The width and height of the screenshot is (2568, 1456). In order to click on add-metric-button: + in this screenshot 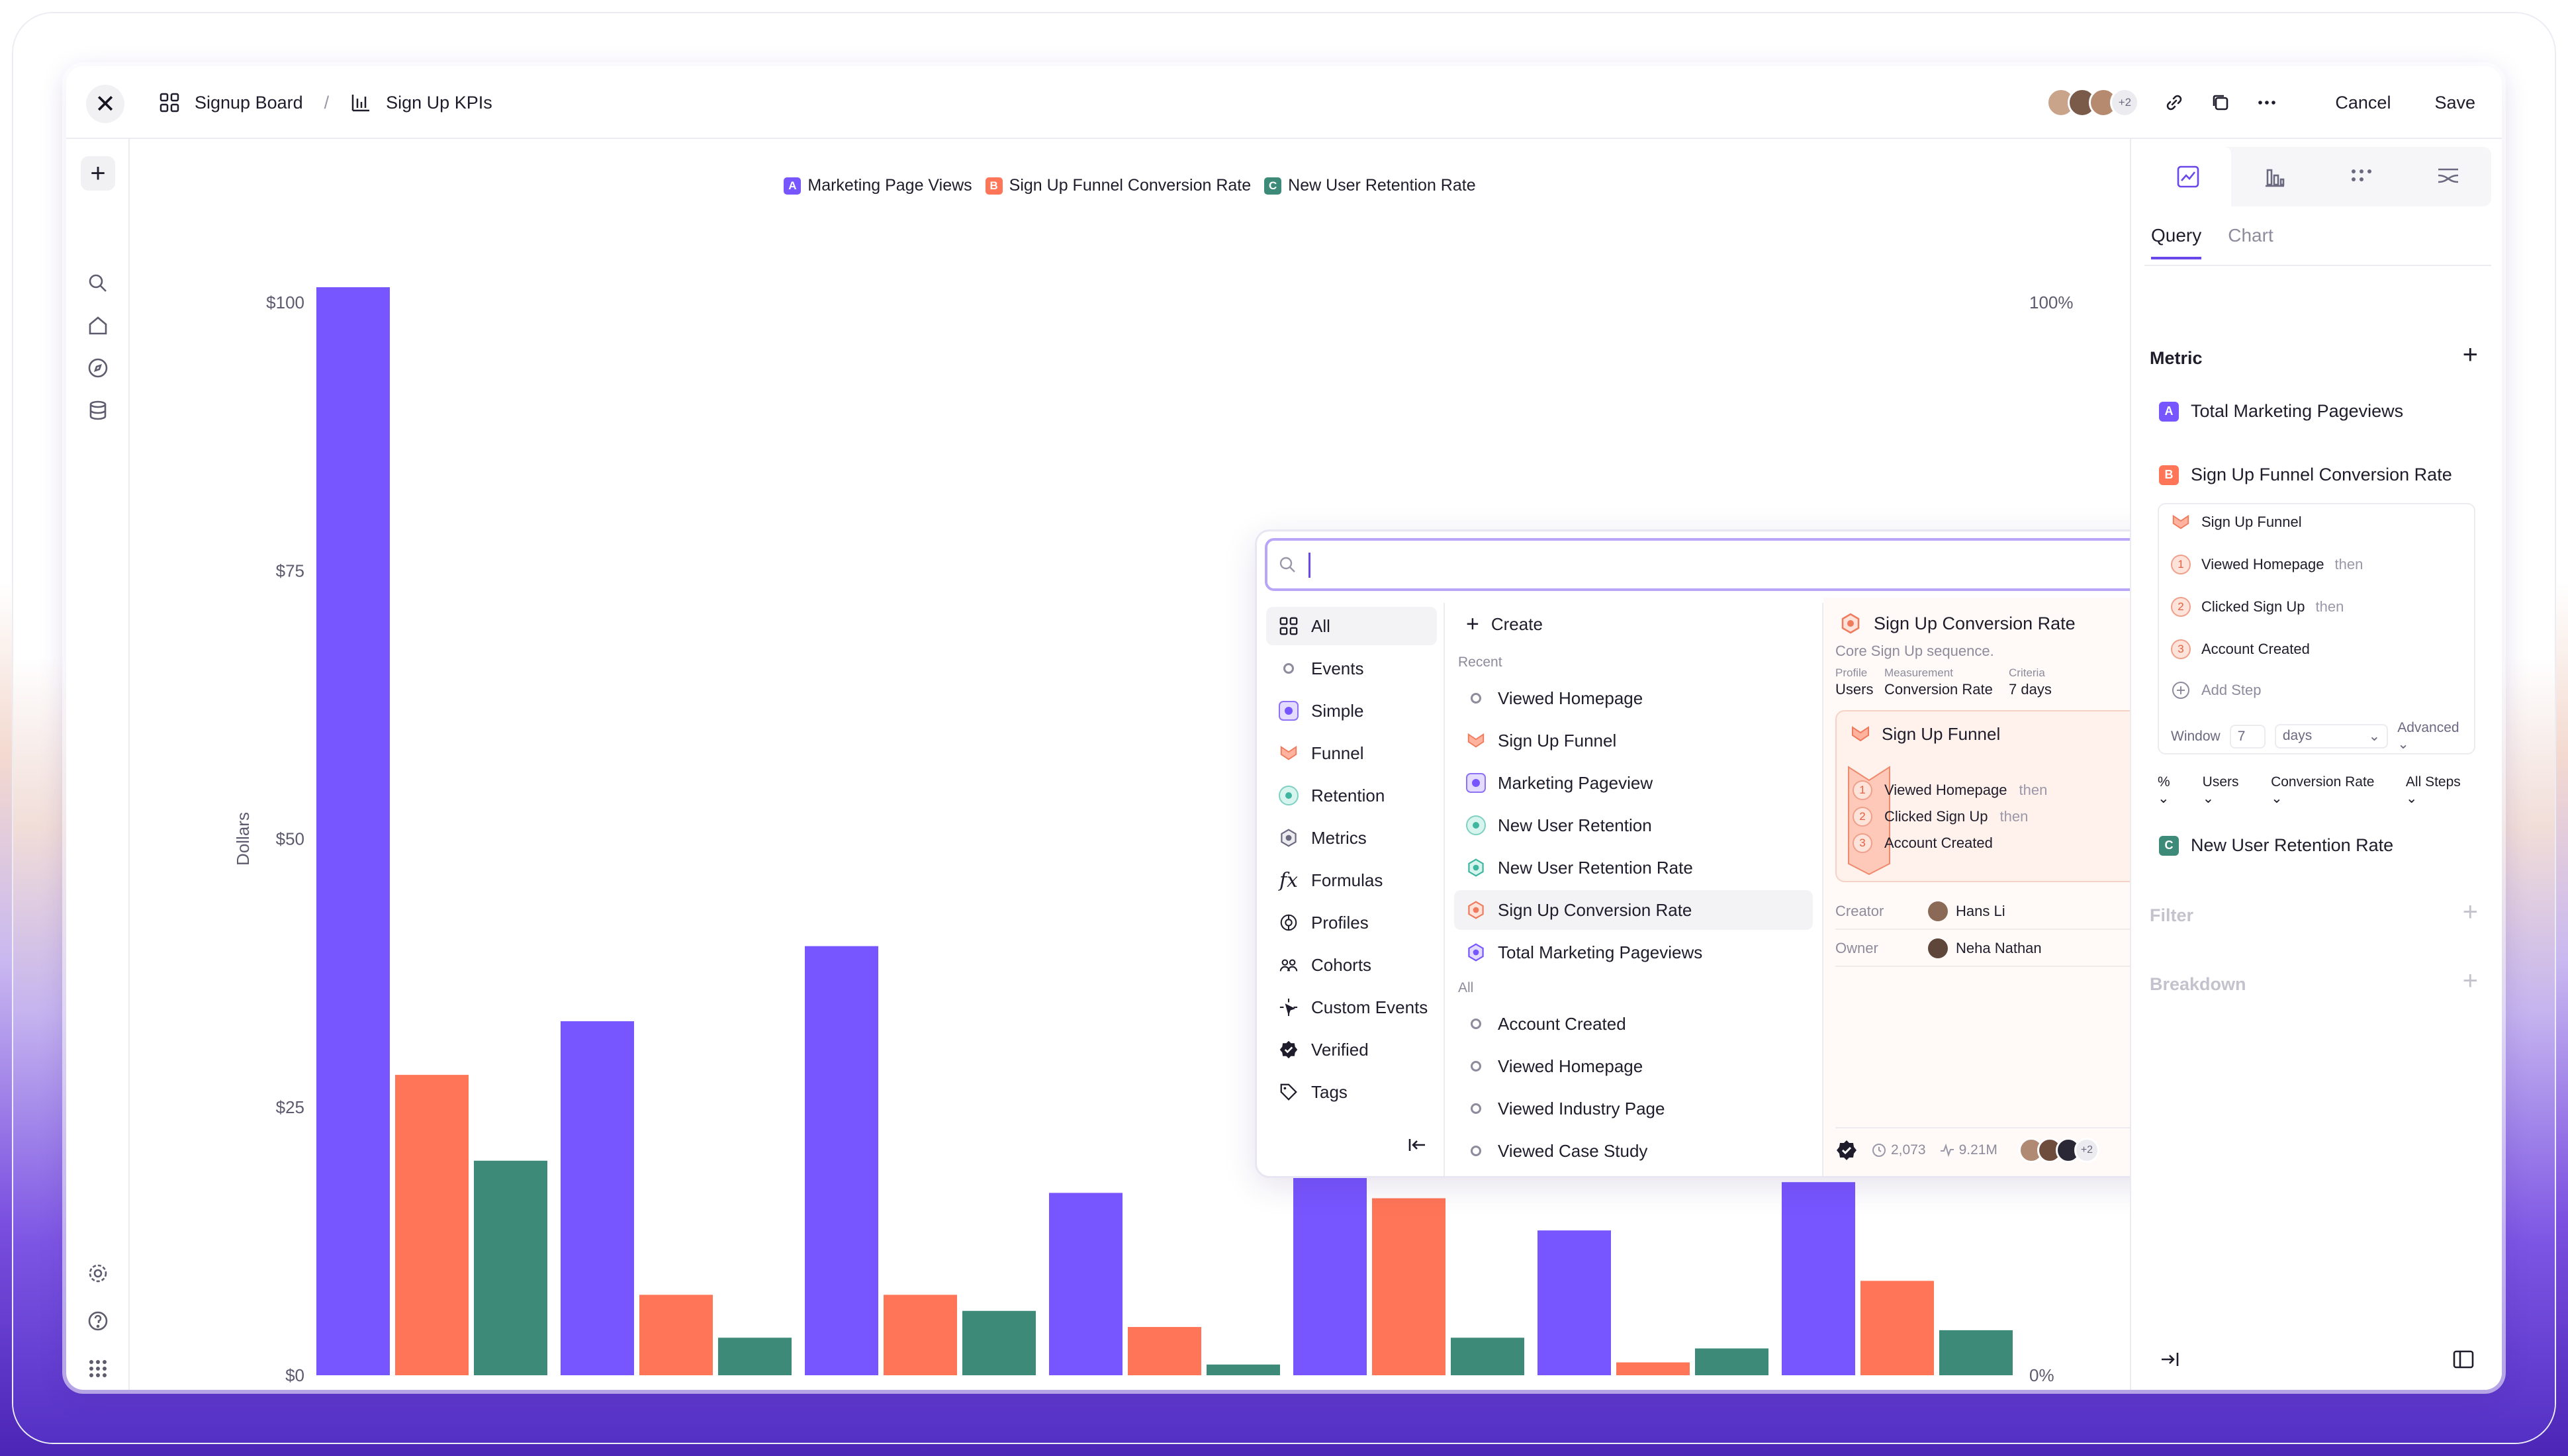, I will do `click(2470, 355)`.